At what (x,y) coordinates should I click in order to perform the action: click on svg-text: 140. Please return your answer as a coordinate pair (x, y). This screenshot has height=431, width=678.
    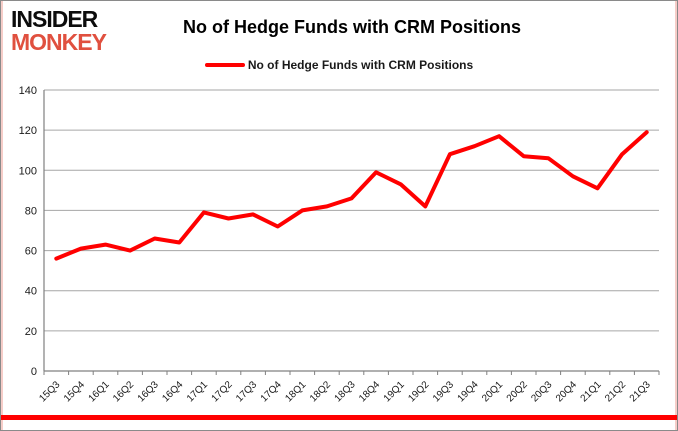
    Looking at the image, I should click on (28, 91).